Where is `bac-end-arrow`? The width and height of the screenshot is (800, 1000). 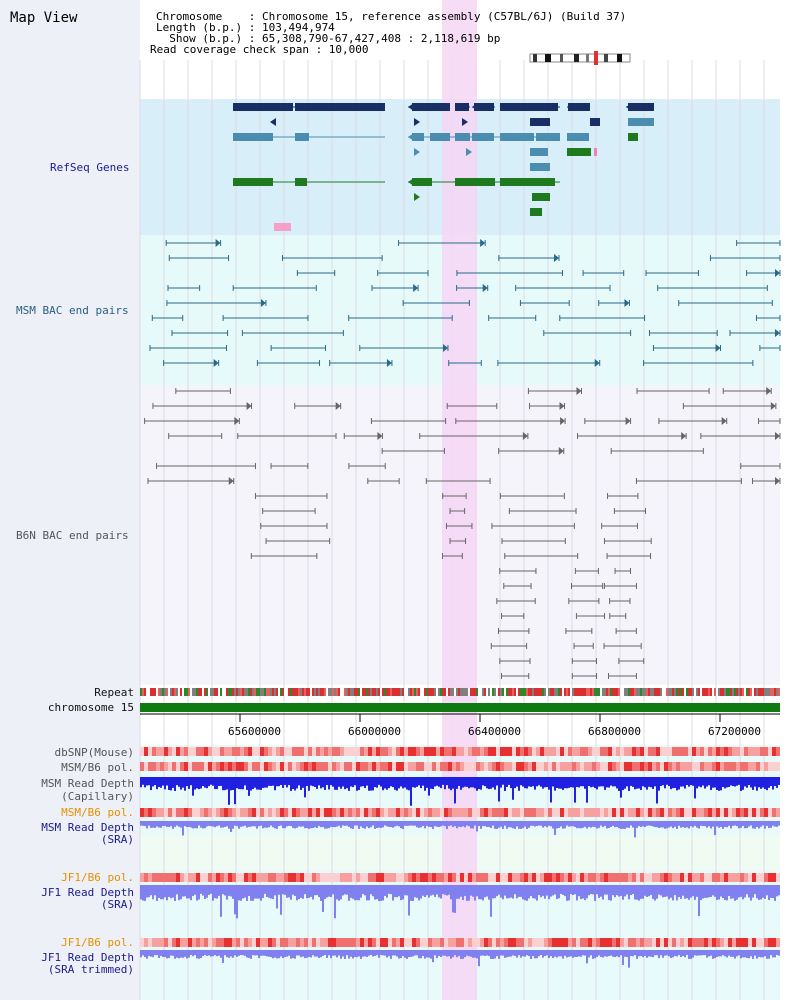 bac-end-arrow is located at coordinates (445, 348).